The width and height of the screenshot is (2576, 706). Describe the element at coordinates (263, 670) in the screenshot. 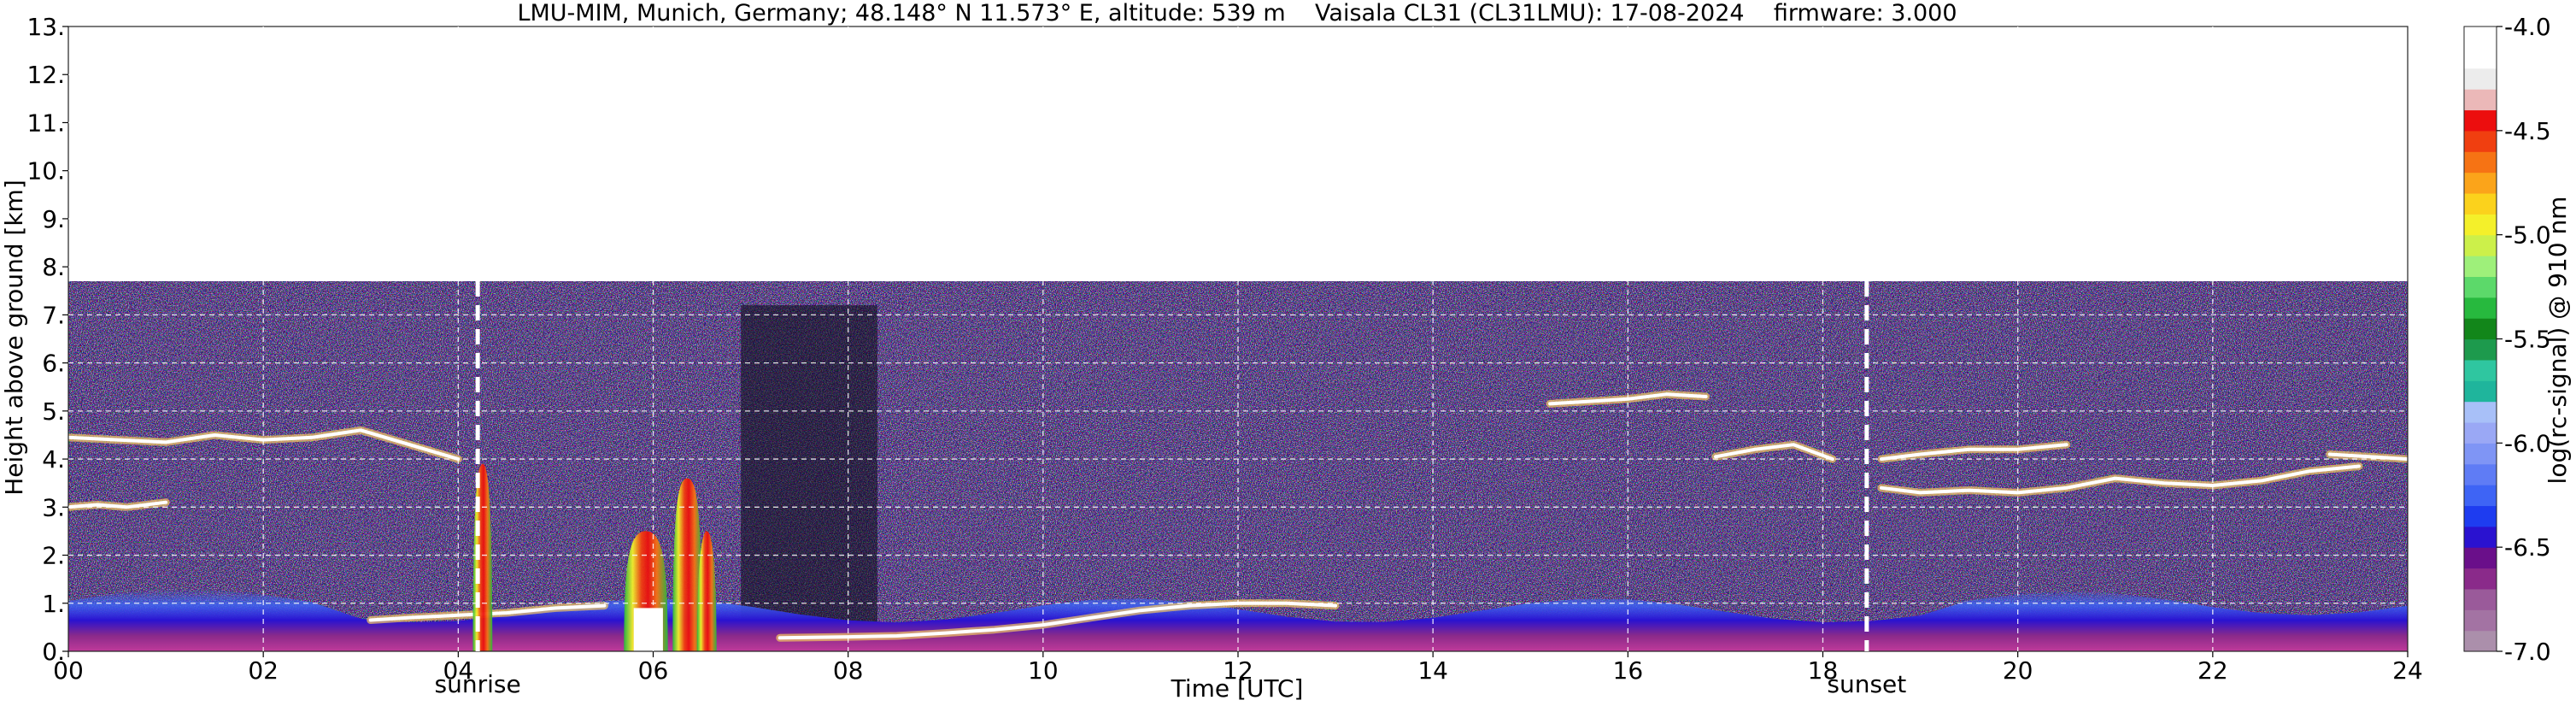

I see `x-tick-label: 02` at that location.